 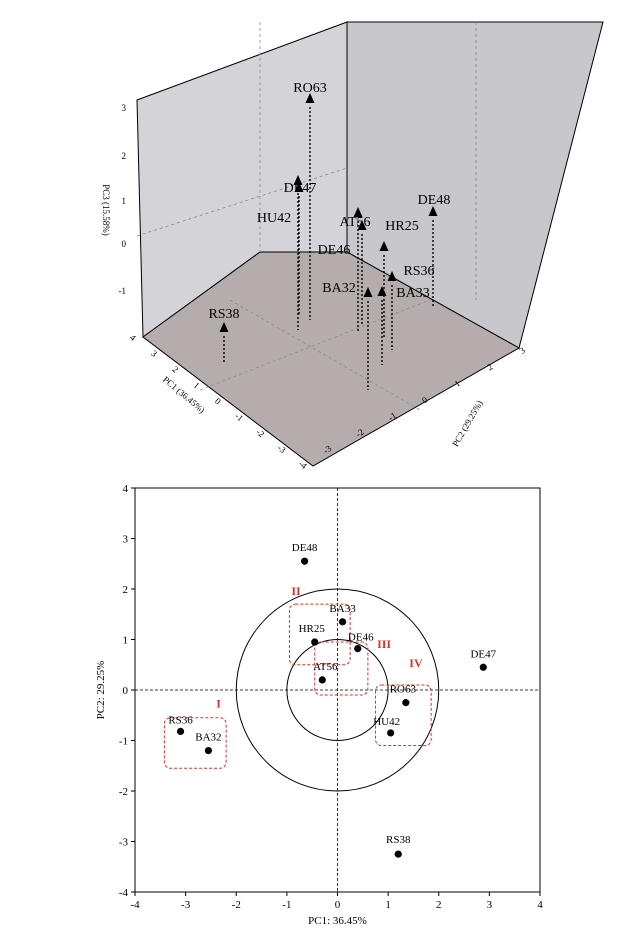 I want to click on pc2-axis-label: PC2 (29.25%), so click(x=467, y=424).